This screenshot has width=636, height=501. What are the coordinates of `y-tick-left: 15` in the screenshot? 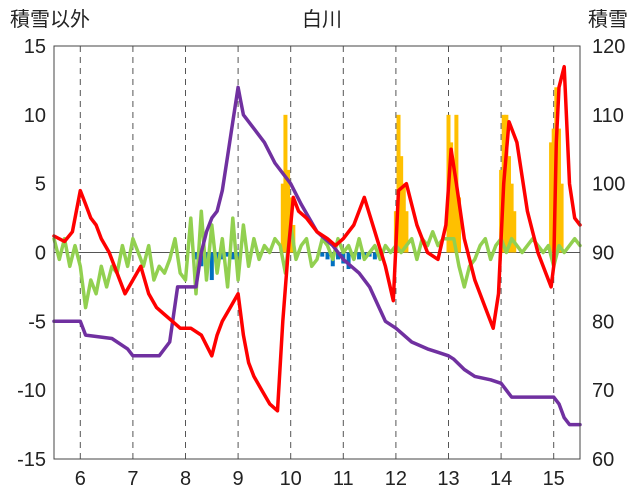 It's located at (35, 47).